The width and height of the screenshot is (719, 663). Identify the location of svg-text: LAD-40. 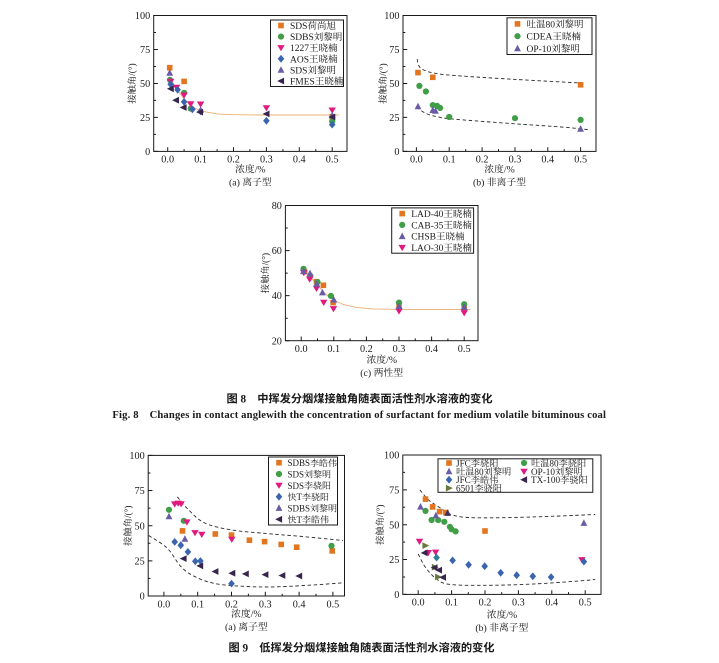
(427, 215).